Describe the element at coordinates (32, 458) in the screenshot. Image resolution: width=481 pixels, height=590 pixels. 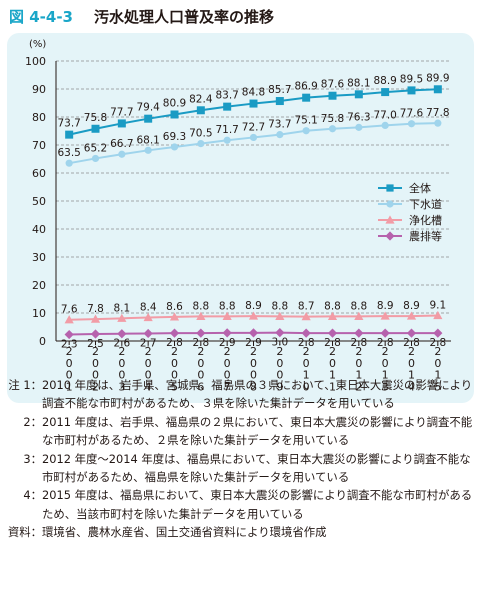
I see `note-label: 3：` at that location.